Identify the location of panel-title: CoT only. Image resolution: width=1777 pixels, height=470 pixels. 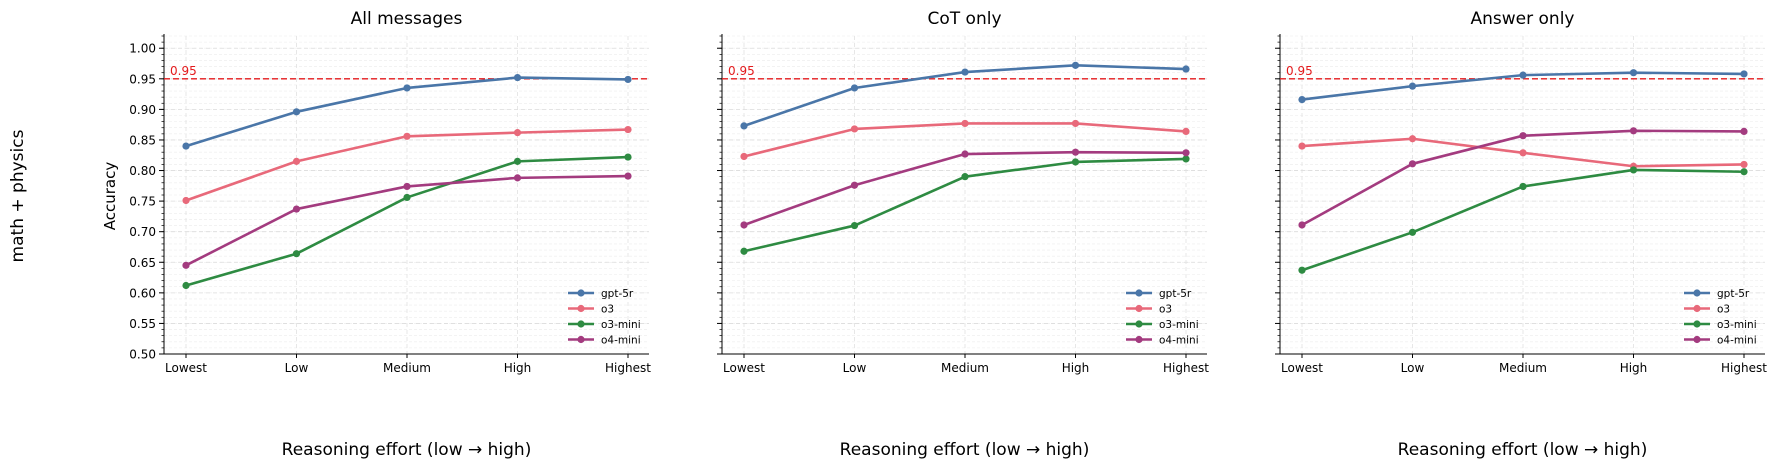
(964, 19).